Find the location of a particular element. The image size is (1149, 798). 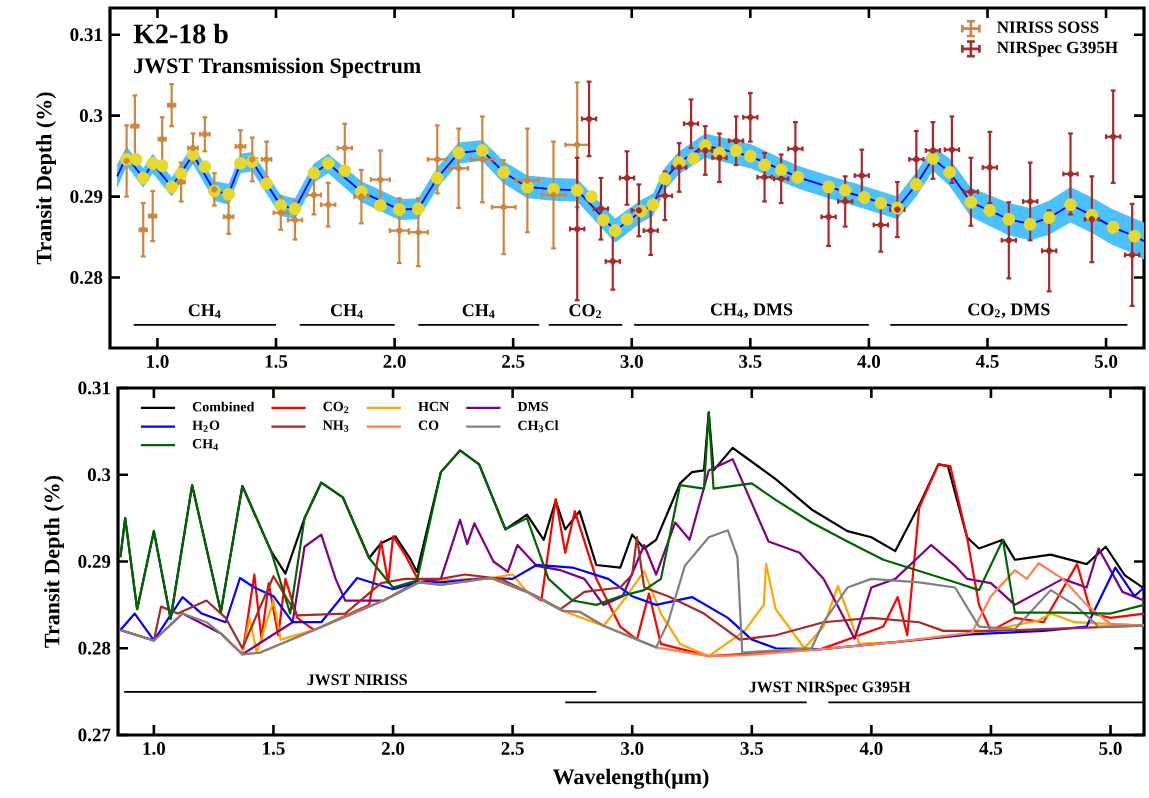

text: JWST Transmission Spectrum is located at coordinates (277, 67).